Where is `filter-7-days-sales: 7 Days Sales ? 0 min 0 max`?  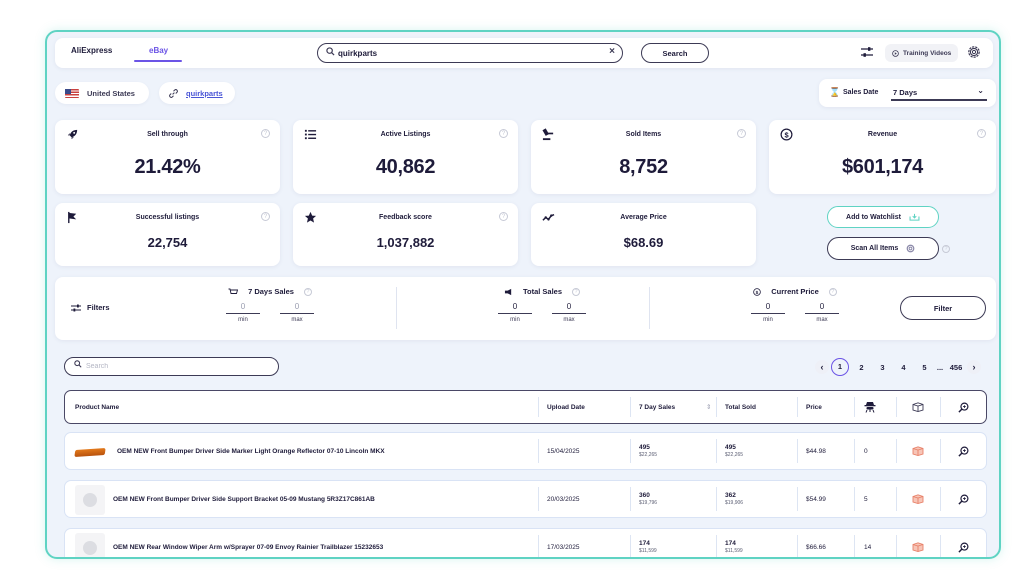 filter-7-days-sales: 7 Days Sales ? 0 min 0 max is located at coordinates (270, 305).